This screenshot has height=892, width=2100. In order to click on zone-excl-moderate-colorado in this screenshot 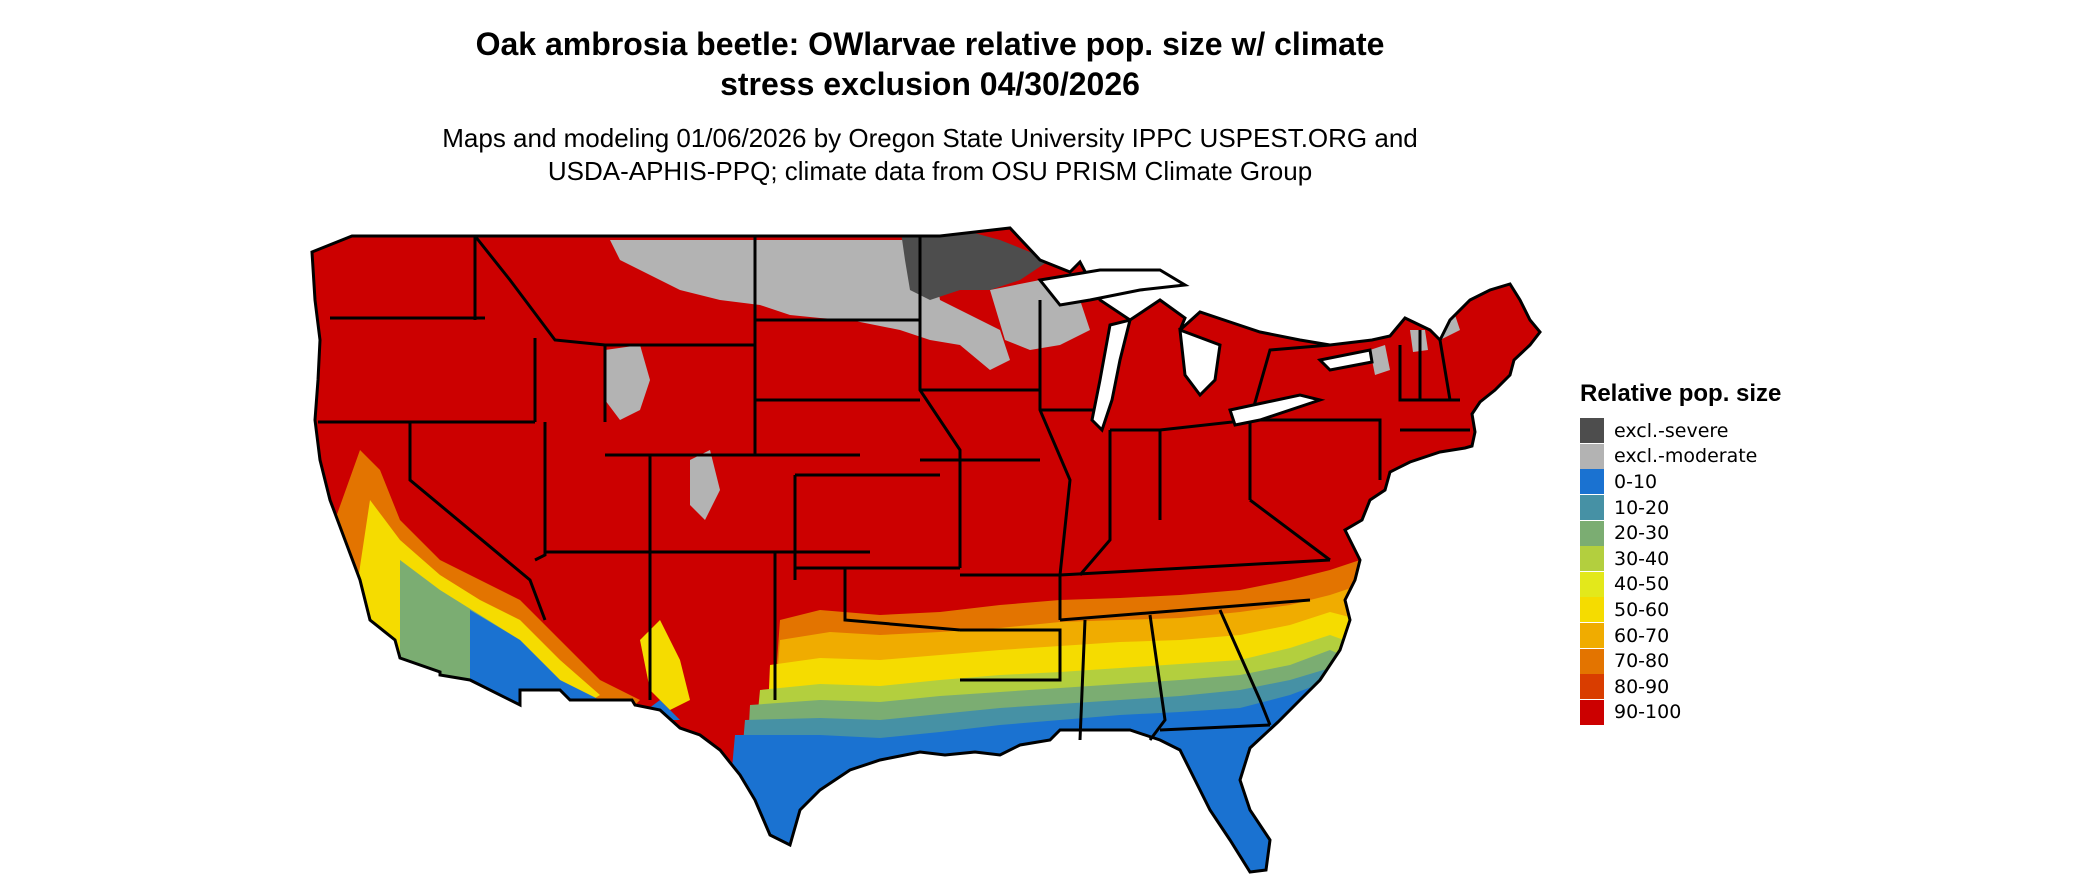, I will do `click(705, 485)`.